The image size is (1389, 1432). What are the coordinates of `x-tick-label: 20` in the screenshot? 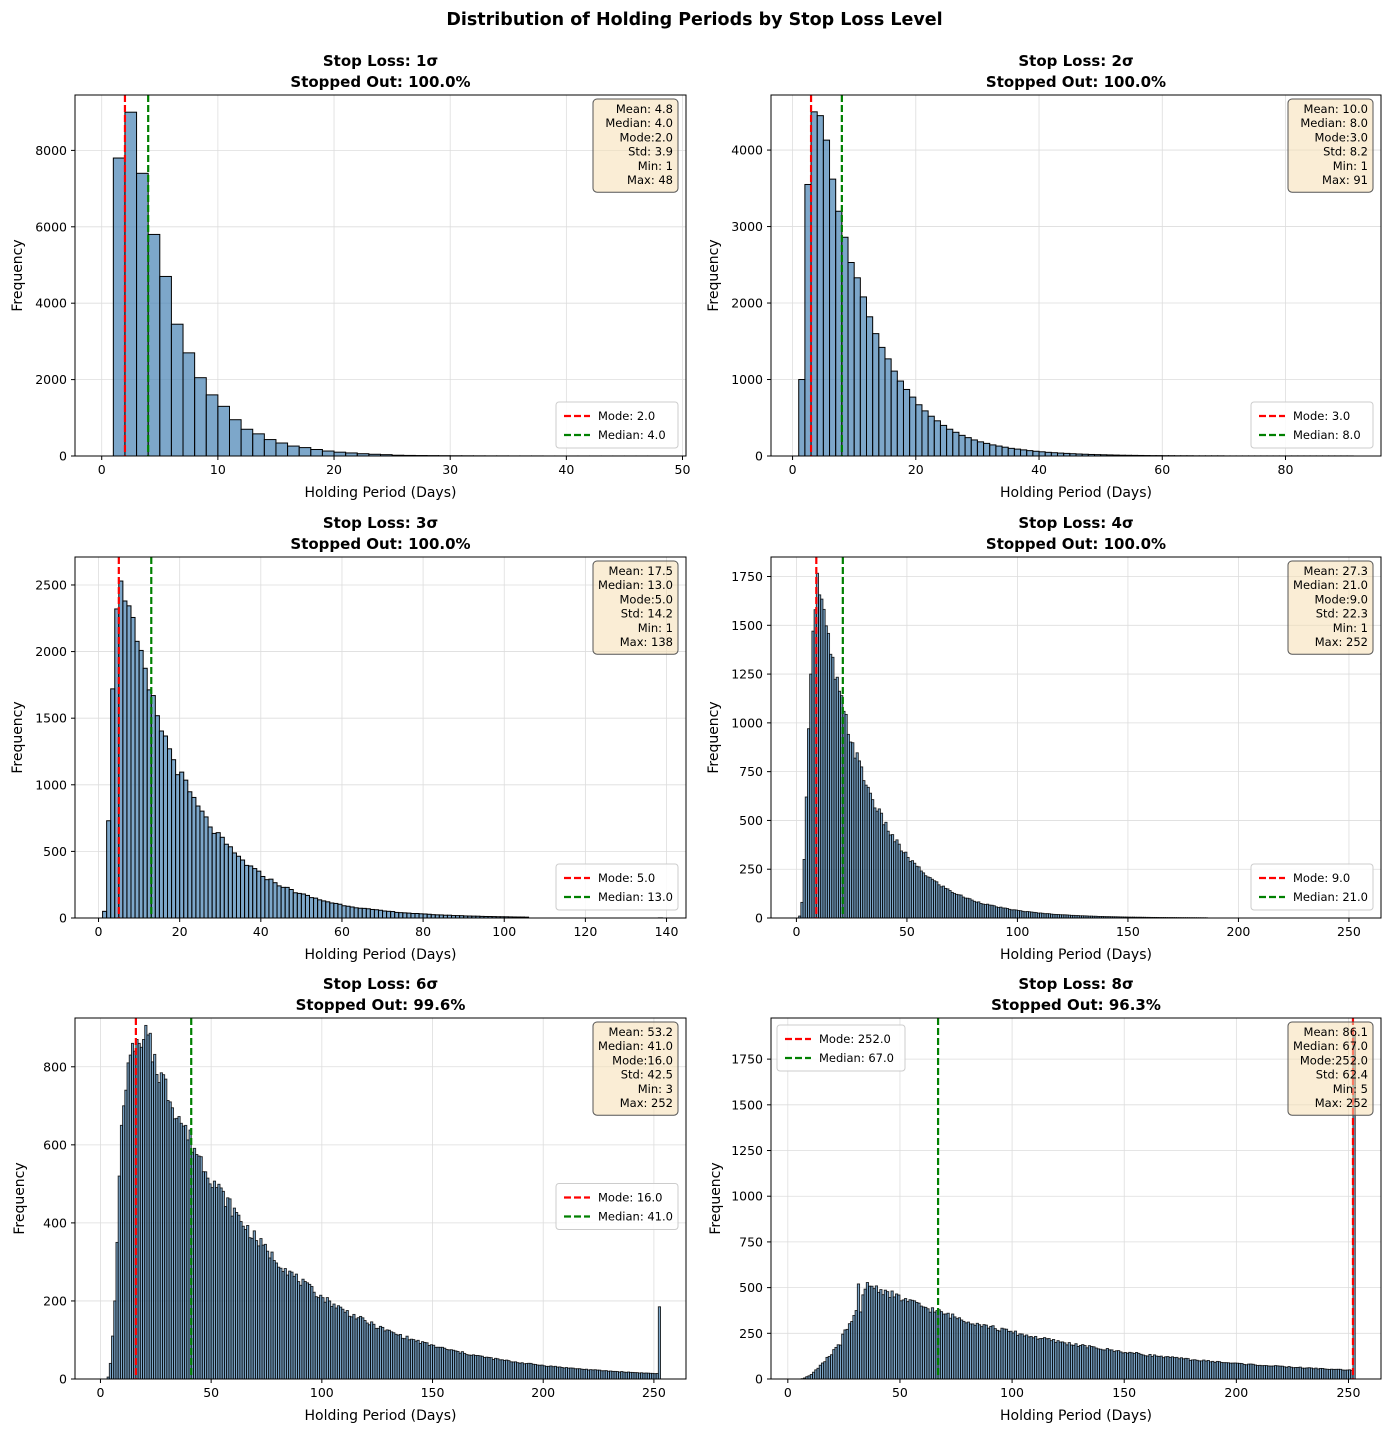 It's located at (916, 469).